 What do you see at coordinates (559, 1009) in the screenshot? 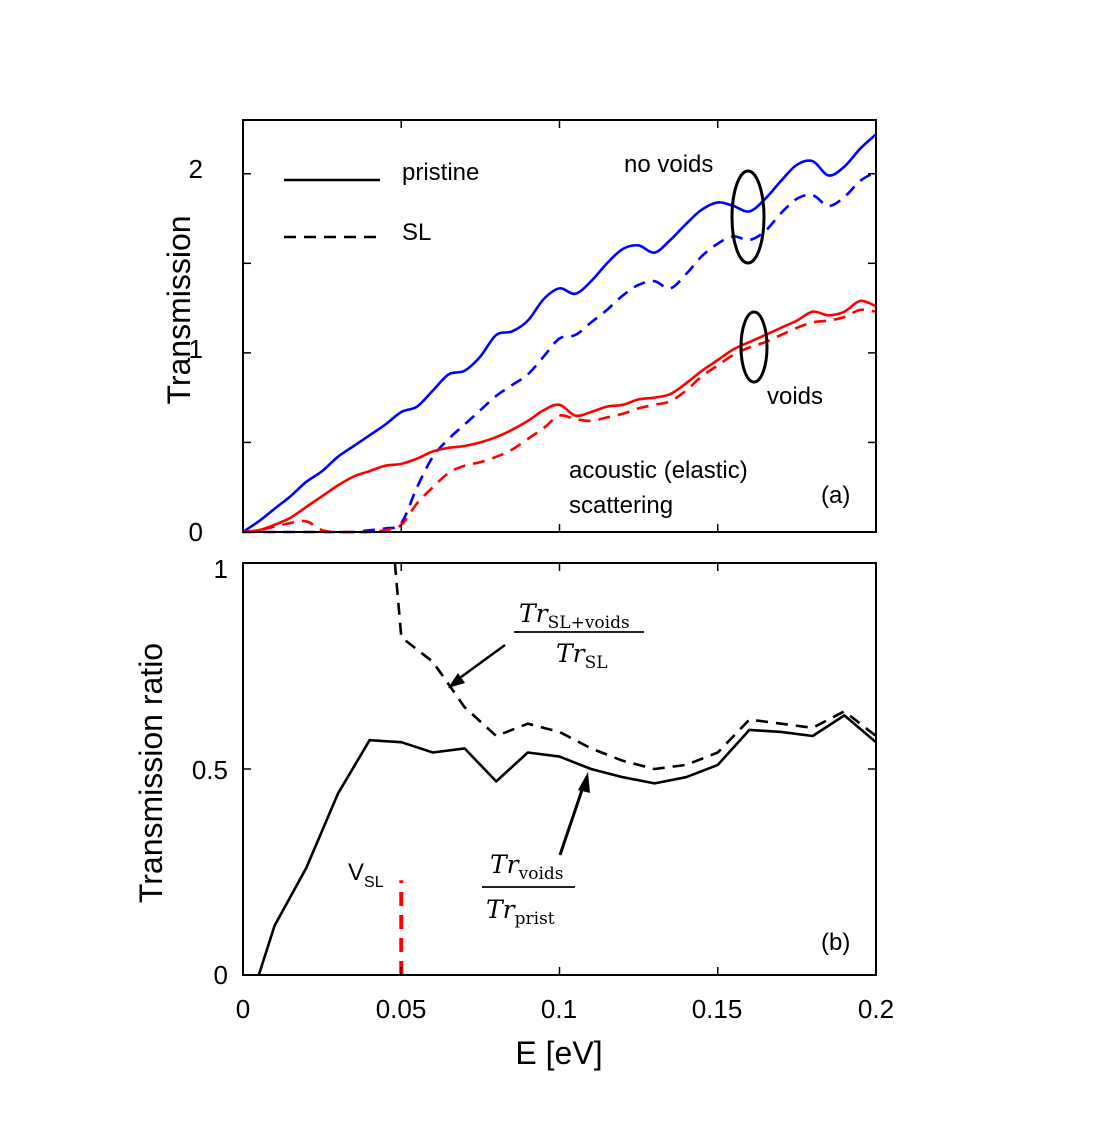
I see `xtick-01: 0.1` at bounding box center [559, 1009].